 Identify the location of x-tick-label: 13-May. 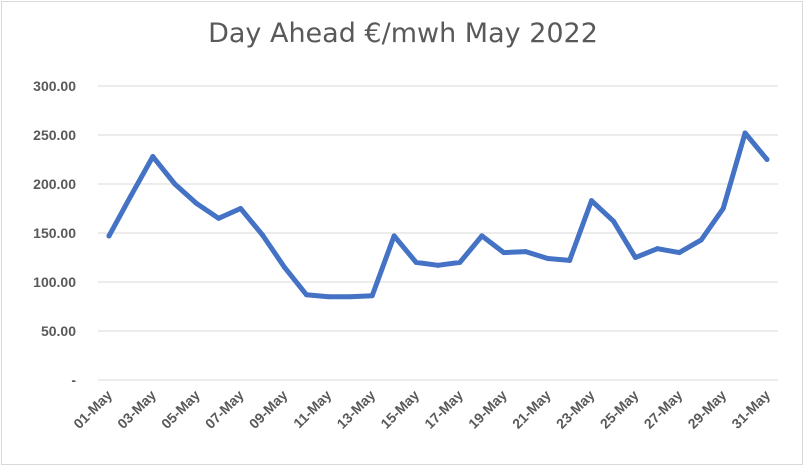
(355, 409).